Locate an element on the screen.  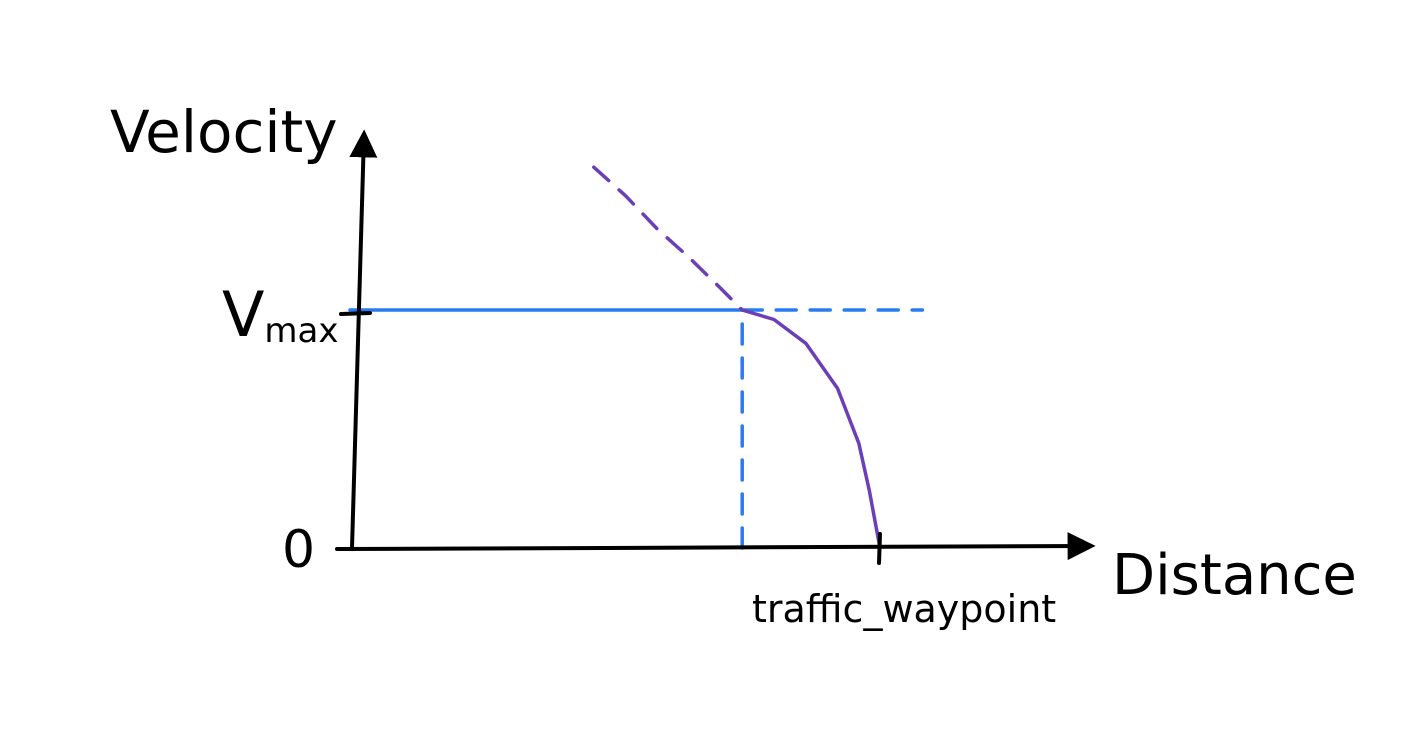
x-axis is located at coordinates (715, 547).